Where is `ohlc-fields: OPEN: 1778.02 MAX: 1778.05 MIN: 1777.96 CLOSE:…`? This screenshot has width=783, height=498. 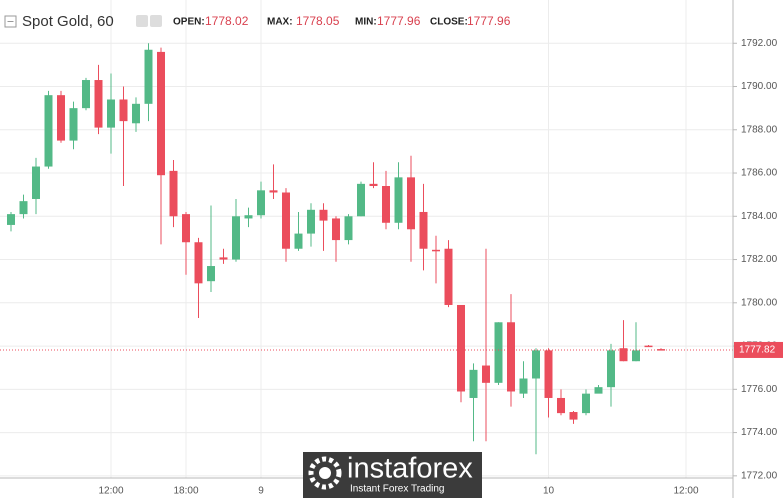 ohlc-fields: OPEN: 1778.02 MAX: 1778.05 MIN: 1777.96 CLOSE:… is located at coordinates (342, 21).